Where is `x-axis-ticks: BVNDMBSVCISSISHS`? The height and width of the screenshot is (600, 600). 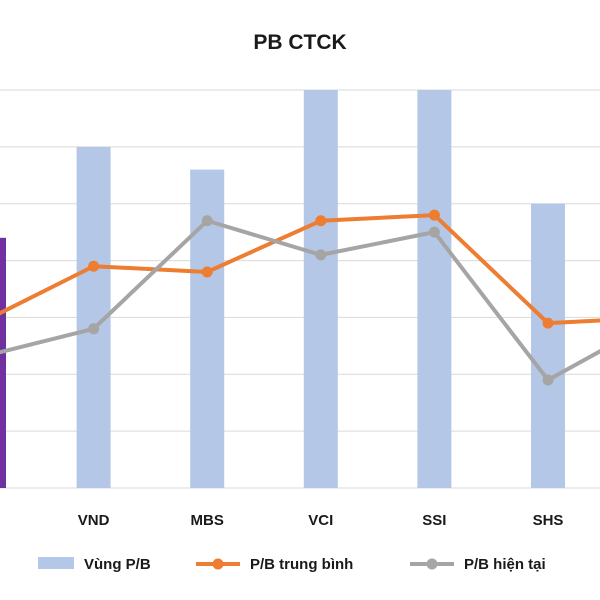
x-axis-ticks: BVNDMBSVCISSISHS is located at coordinates (321, 520).